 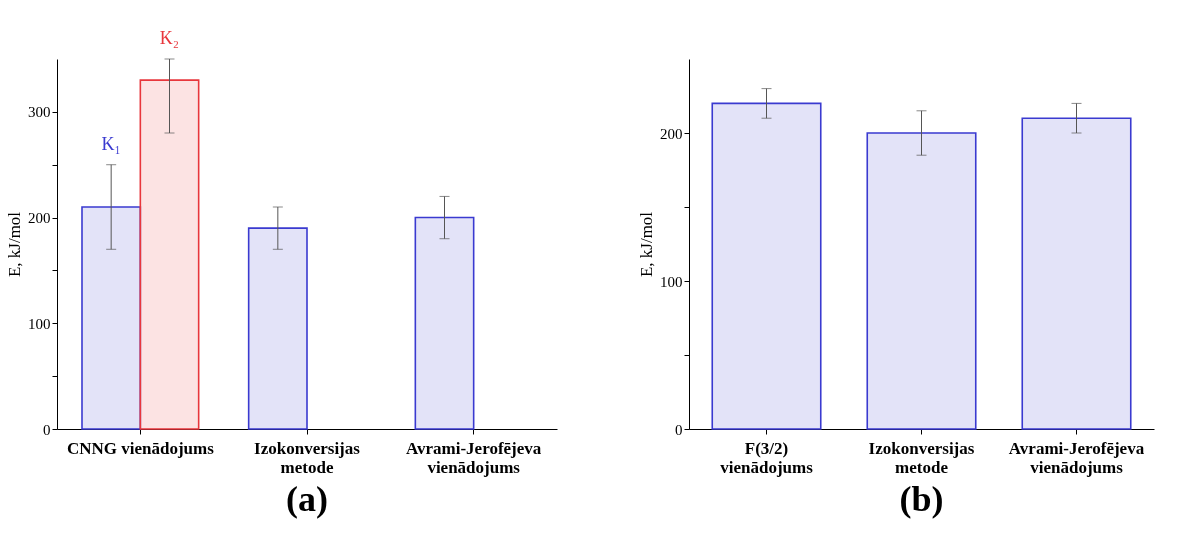 What do you see at coordinates (39, 112) in the screenshot?
I see `y-tick-label: 300` at bounding box center [39, 112].